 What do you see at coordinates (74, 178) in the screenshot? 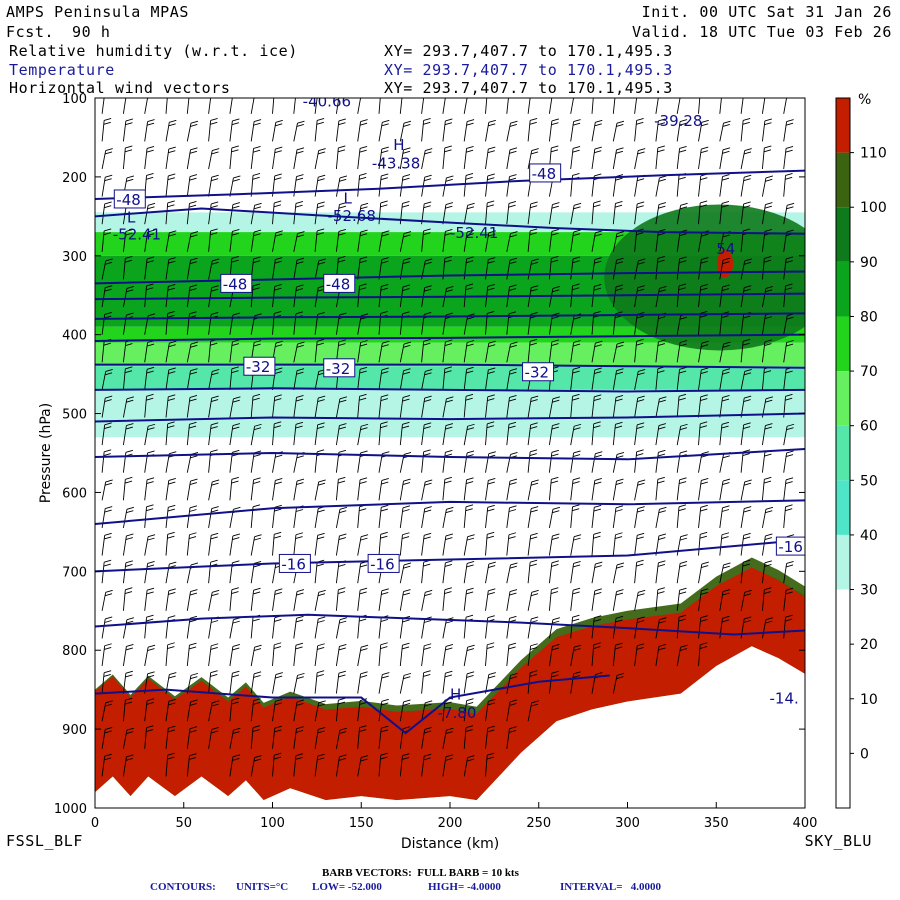
I see `y-tick-label: 200` at bounding box center [74, 178].